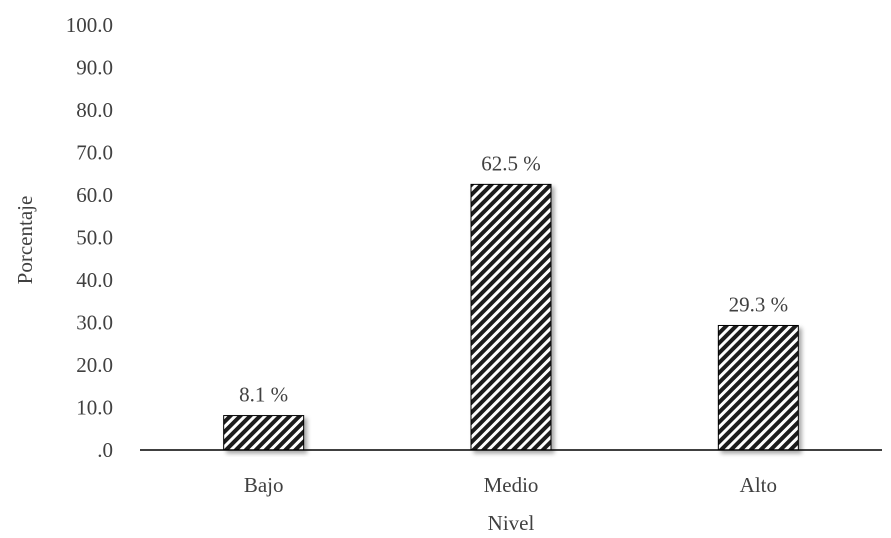 This screenshot has width=891, height=538. I want to click on x-tick-label: Alto, so click(758, 485).